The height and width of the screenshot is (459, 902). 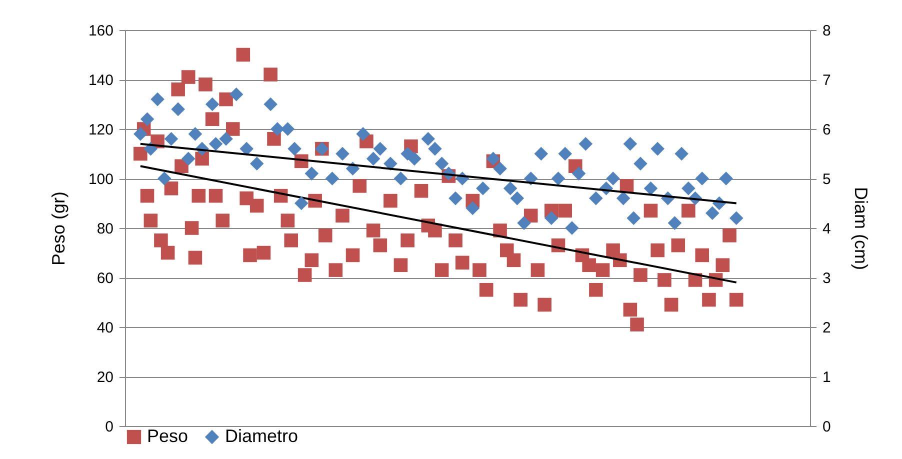 What do you see at coordinates (101, 179) in the screenshot?
I see `y-tick-label: 100` at bounding box center [101, 179].